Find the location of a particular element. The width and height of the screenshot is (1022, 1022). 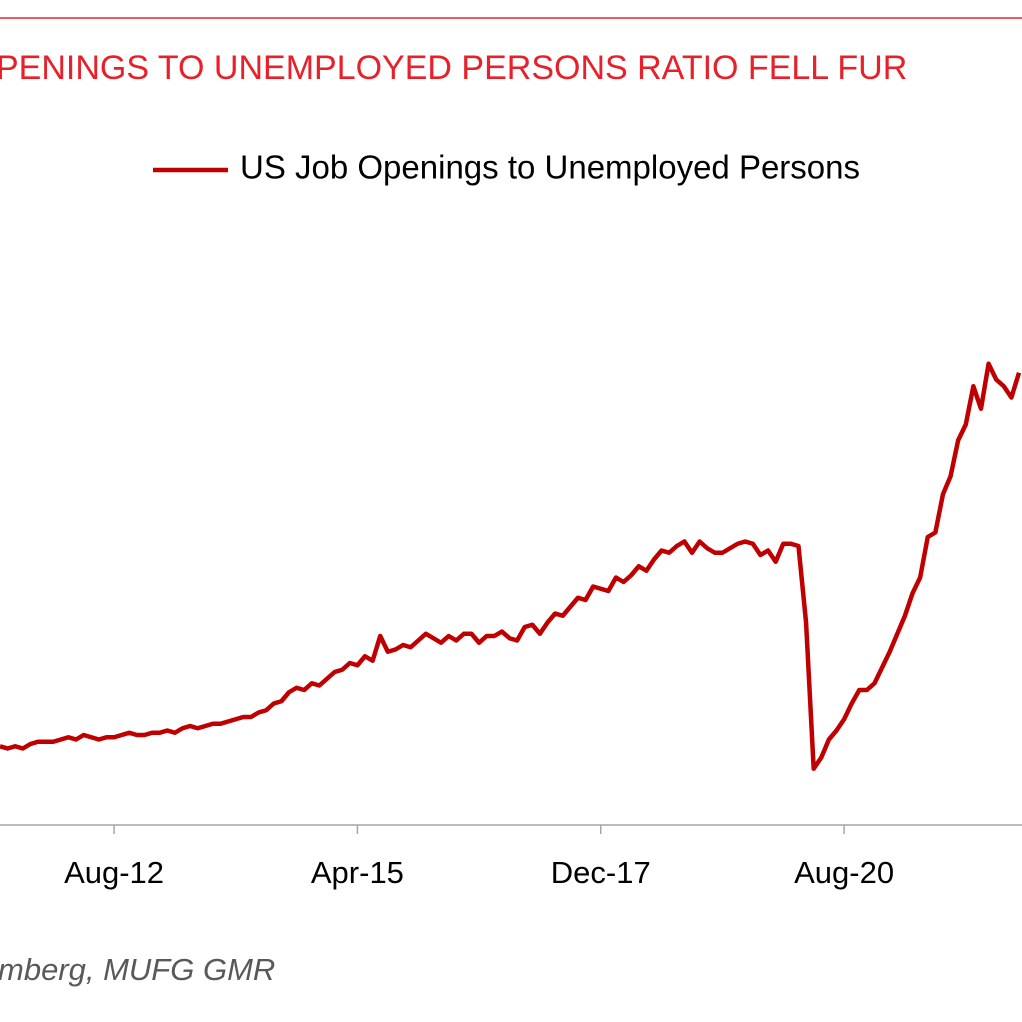

x-tick-label: Apr-15 is located at coordinates (357, 872).